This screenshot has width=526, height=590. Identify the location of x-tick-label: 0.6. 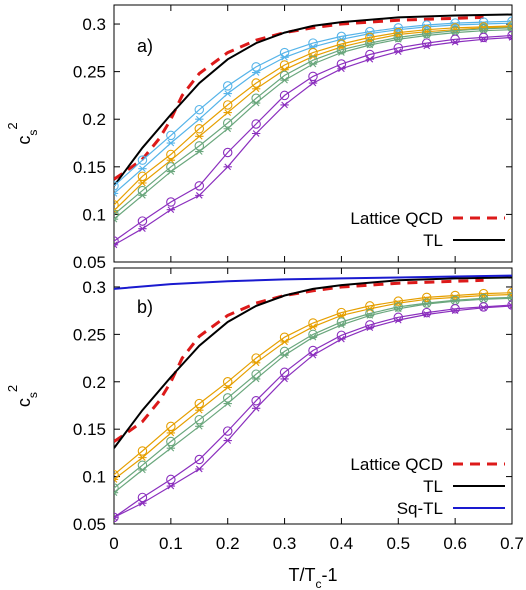
(455, 543).